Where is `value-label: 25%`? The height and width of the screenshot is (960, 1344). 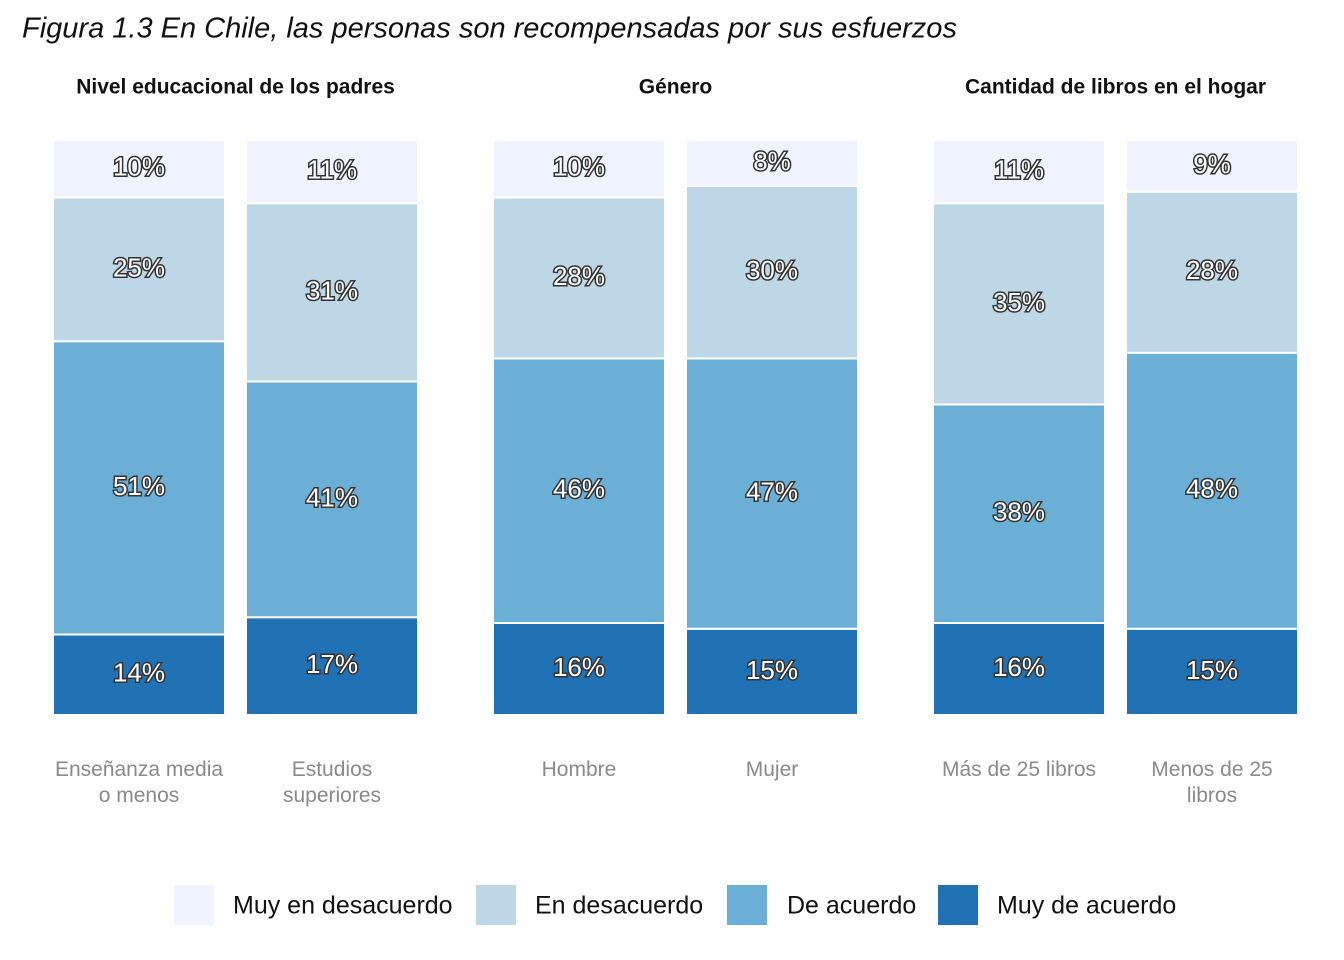 value-label: 25% is located at coordinates (139, 267).